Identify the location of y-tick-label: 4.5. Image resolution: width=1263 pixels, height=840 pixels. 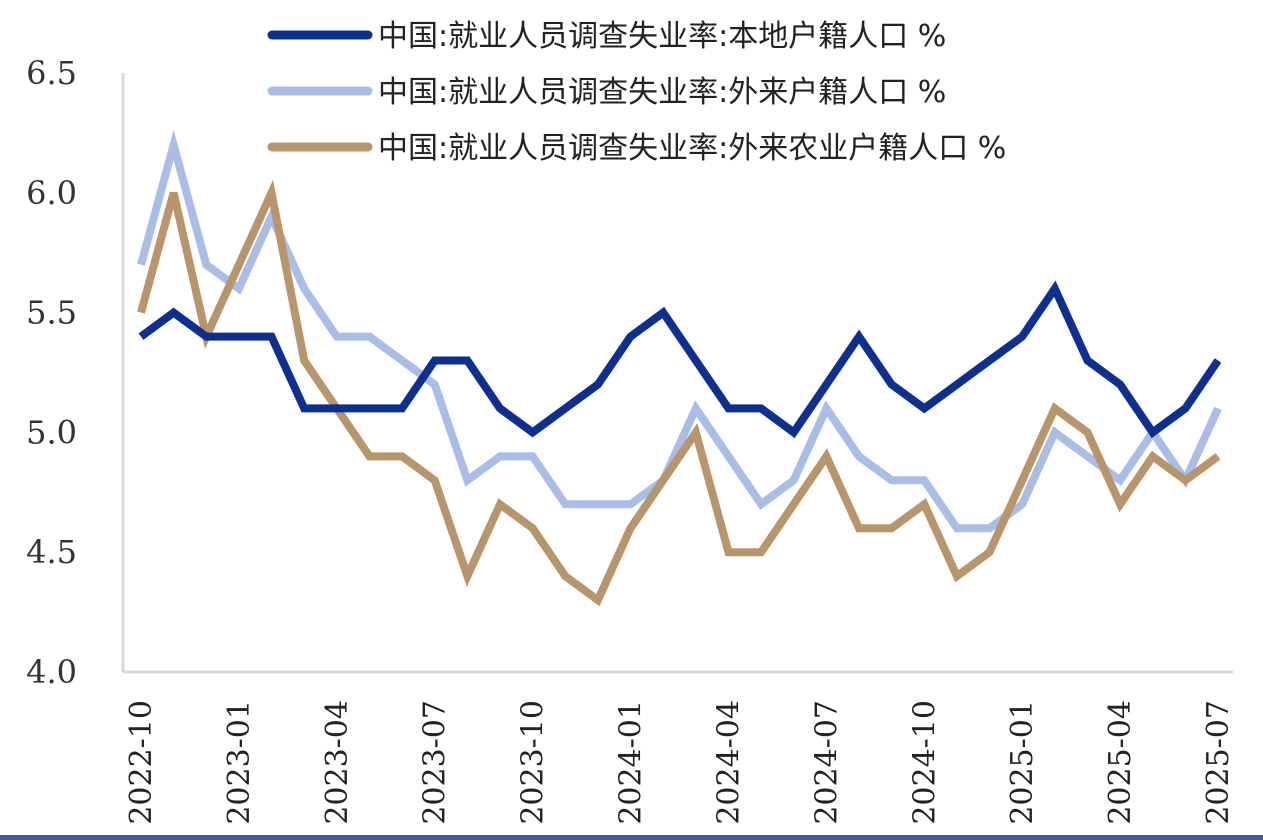
(51, 552).